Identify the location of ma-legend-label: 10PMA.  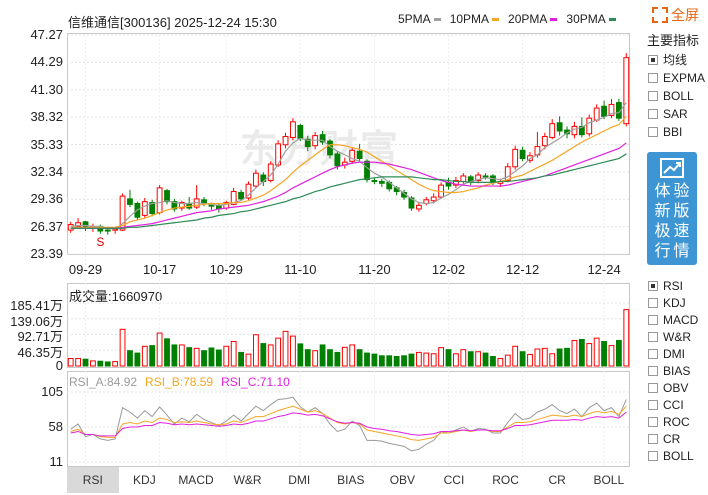
(469, 19).